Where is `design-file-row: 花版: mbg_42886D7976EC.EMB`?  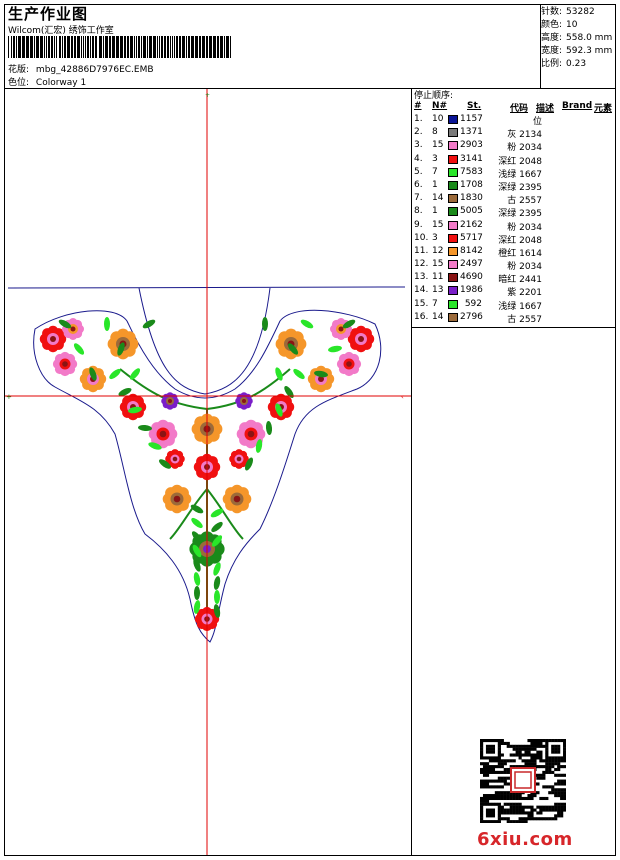
design-file-row: 花版: mbg_42886D7976EC.EMB is located at coordinates (81, 68).